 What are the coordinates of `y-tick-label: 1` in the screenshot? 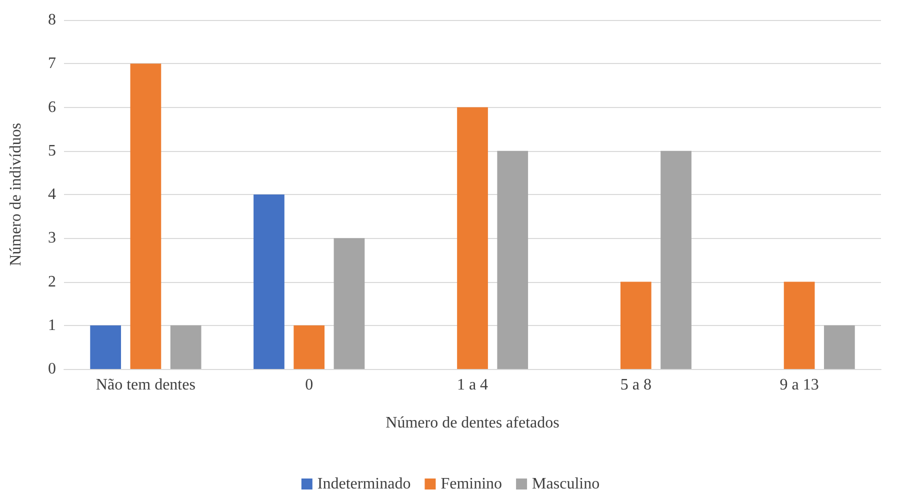 It's located at (52, 325).